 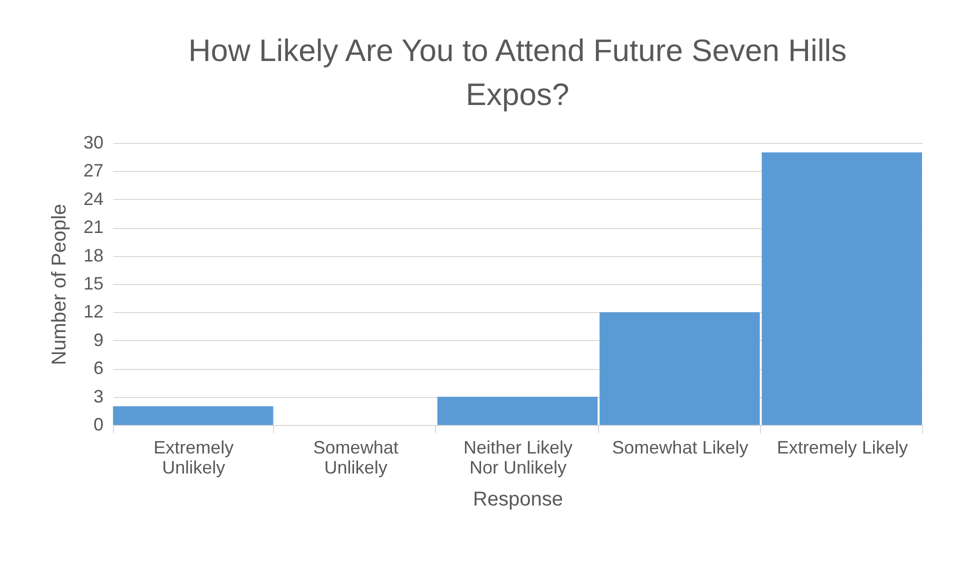 I want to click on y-tick-label: 12, so click(x=93, y=312).